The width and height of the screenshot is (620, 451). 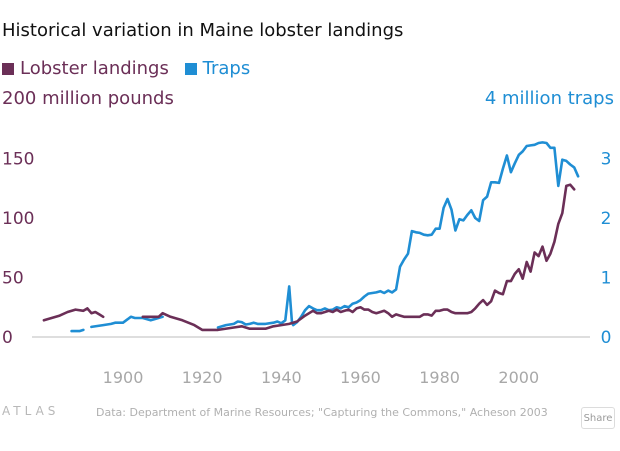 What do you see at coordinates (518, 377) in the screenshot?
I see `x-tick-label-2000: 2000` at bounding box center [518, 377].